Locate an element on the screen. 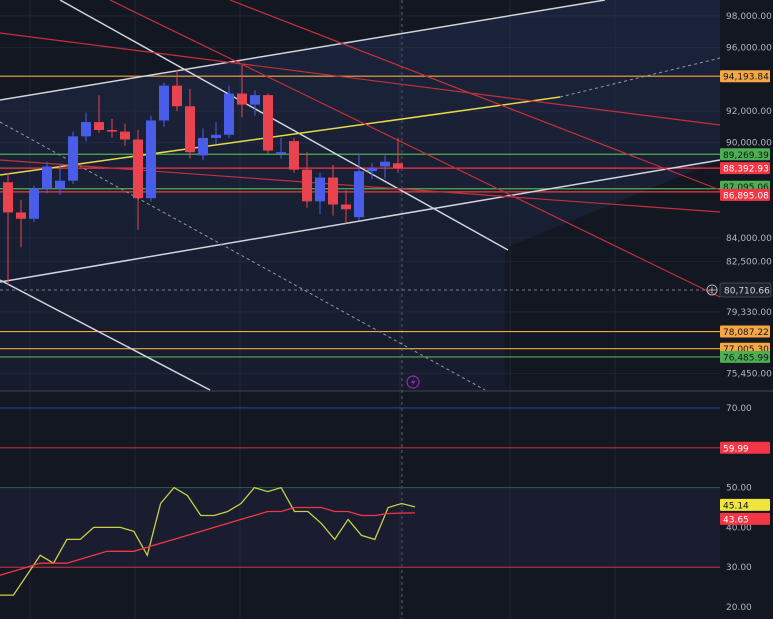 Image resolution: width=773 pixels, height=619 pixels. crosshair-tag: 80,710.66 is located at coordinates (747, 291).